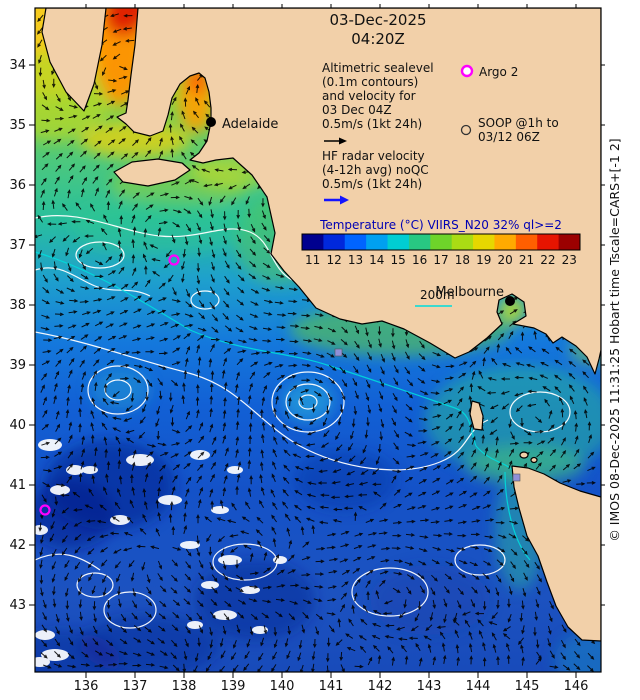 This screenshot has height=700, width=640. What do you see at coordinates (526, 260) in the screenshot?
I see `colorbar-tick-label: 21` at bounding box center [526, 260].